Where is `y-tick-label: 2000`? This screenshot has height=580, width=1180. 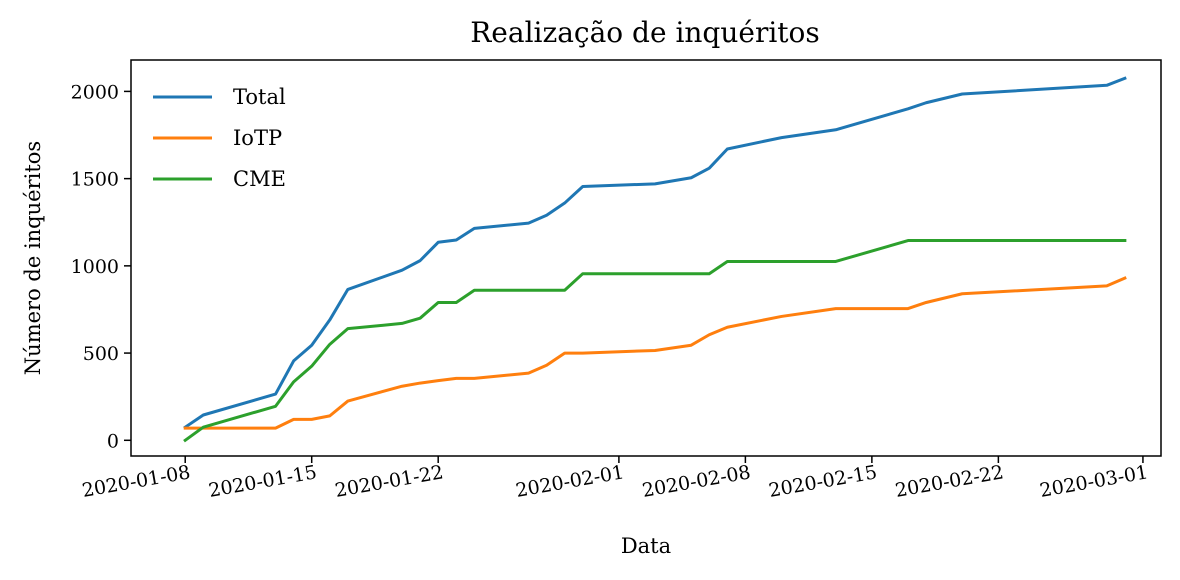
y-tick-label: 2000 is located at coordinates (95, 92).